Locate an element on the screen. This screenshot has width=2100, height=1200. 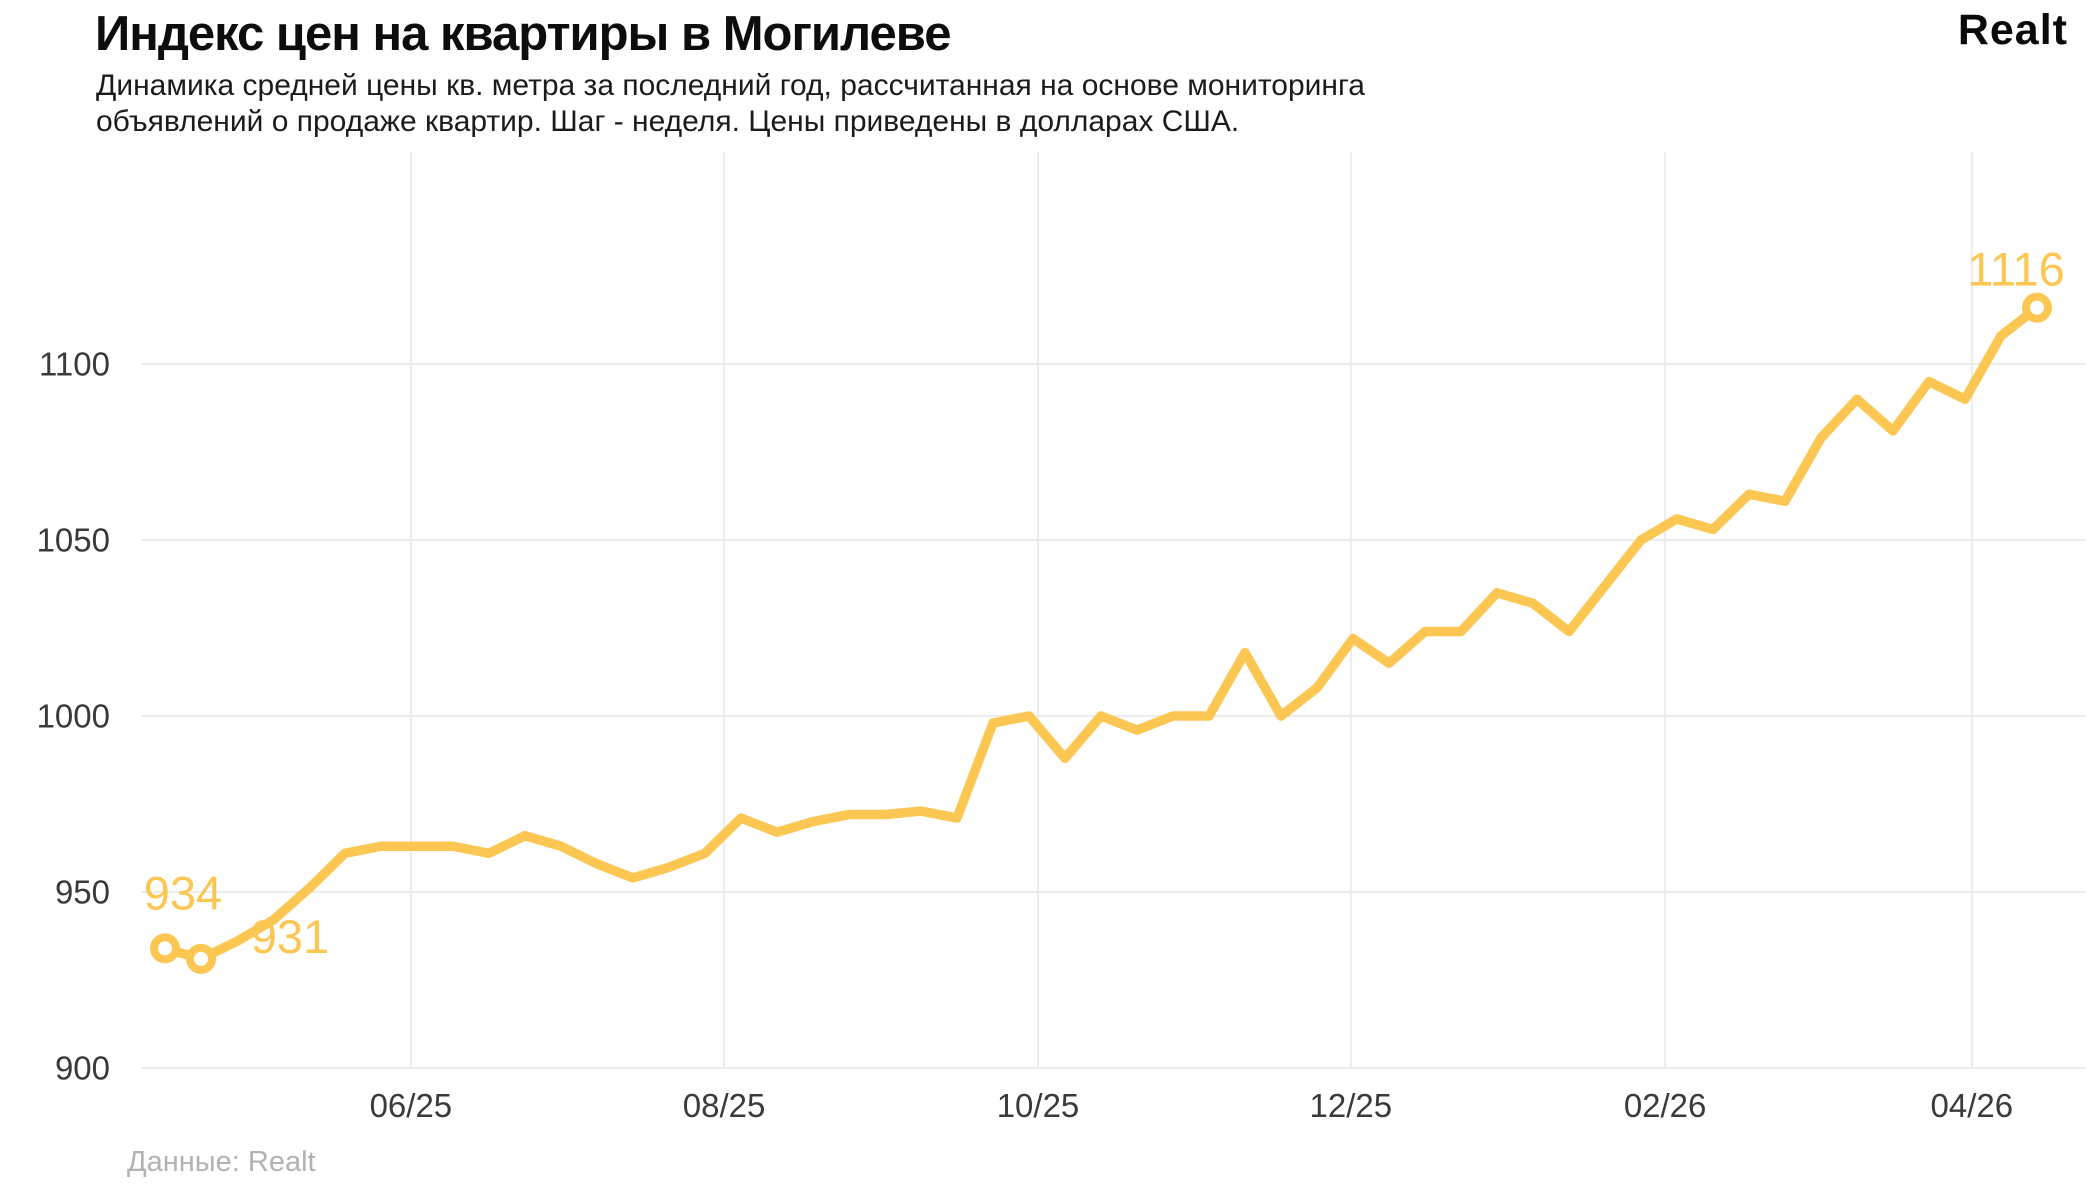
y-axis-tick-label: 1000 is located at coordinates (73, 716).